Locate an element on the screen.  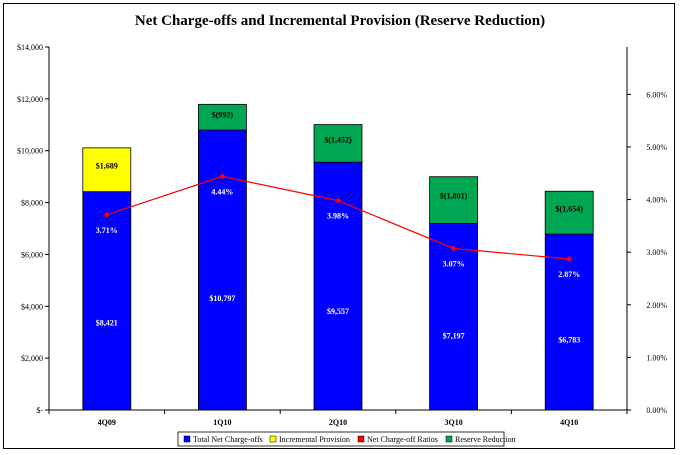
y-left-tick-label: $6,000 is located at coordinates (32, 254).